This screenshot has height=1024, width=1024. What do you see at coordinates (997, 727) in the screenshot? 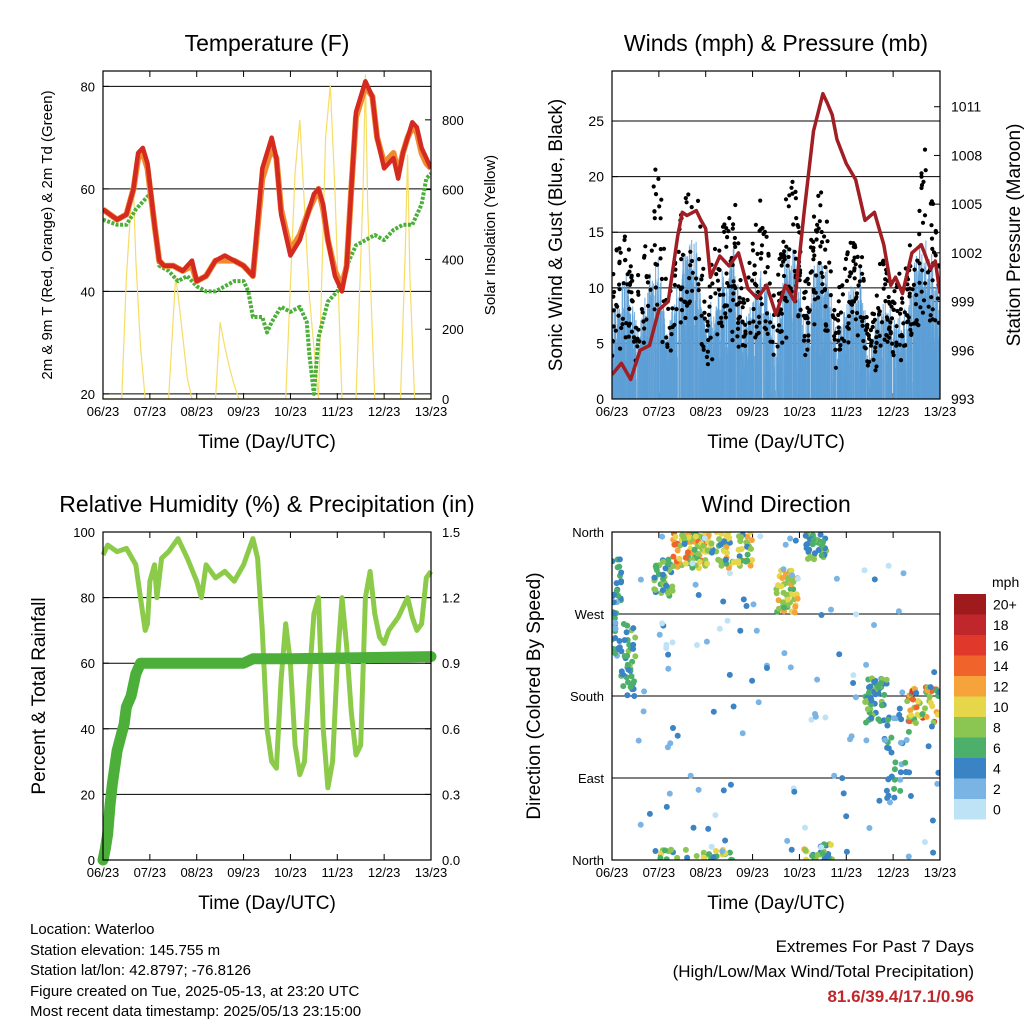
I see `colorbar-label: 8` at bounding box center [997, 727].